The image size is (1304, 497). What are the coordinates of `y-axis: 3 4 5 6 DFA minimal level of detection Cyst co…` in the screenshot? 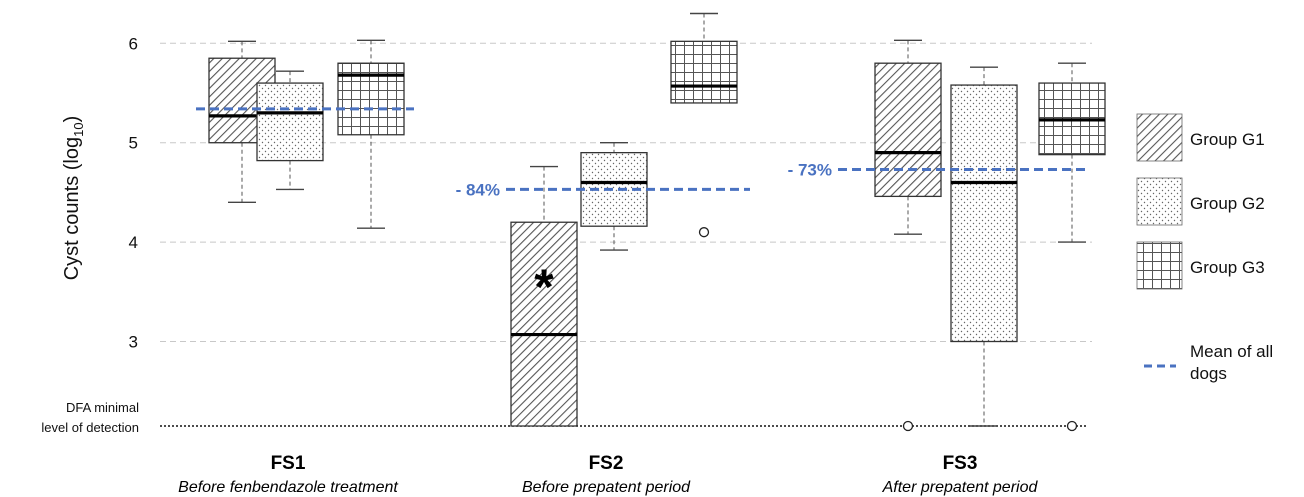 It's located at (90, 234).